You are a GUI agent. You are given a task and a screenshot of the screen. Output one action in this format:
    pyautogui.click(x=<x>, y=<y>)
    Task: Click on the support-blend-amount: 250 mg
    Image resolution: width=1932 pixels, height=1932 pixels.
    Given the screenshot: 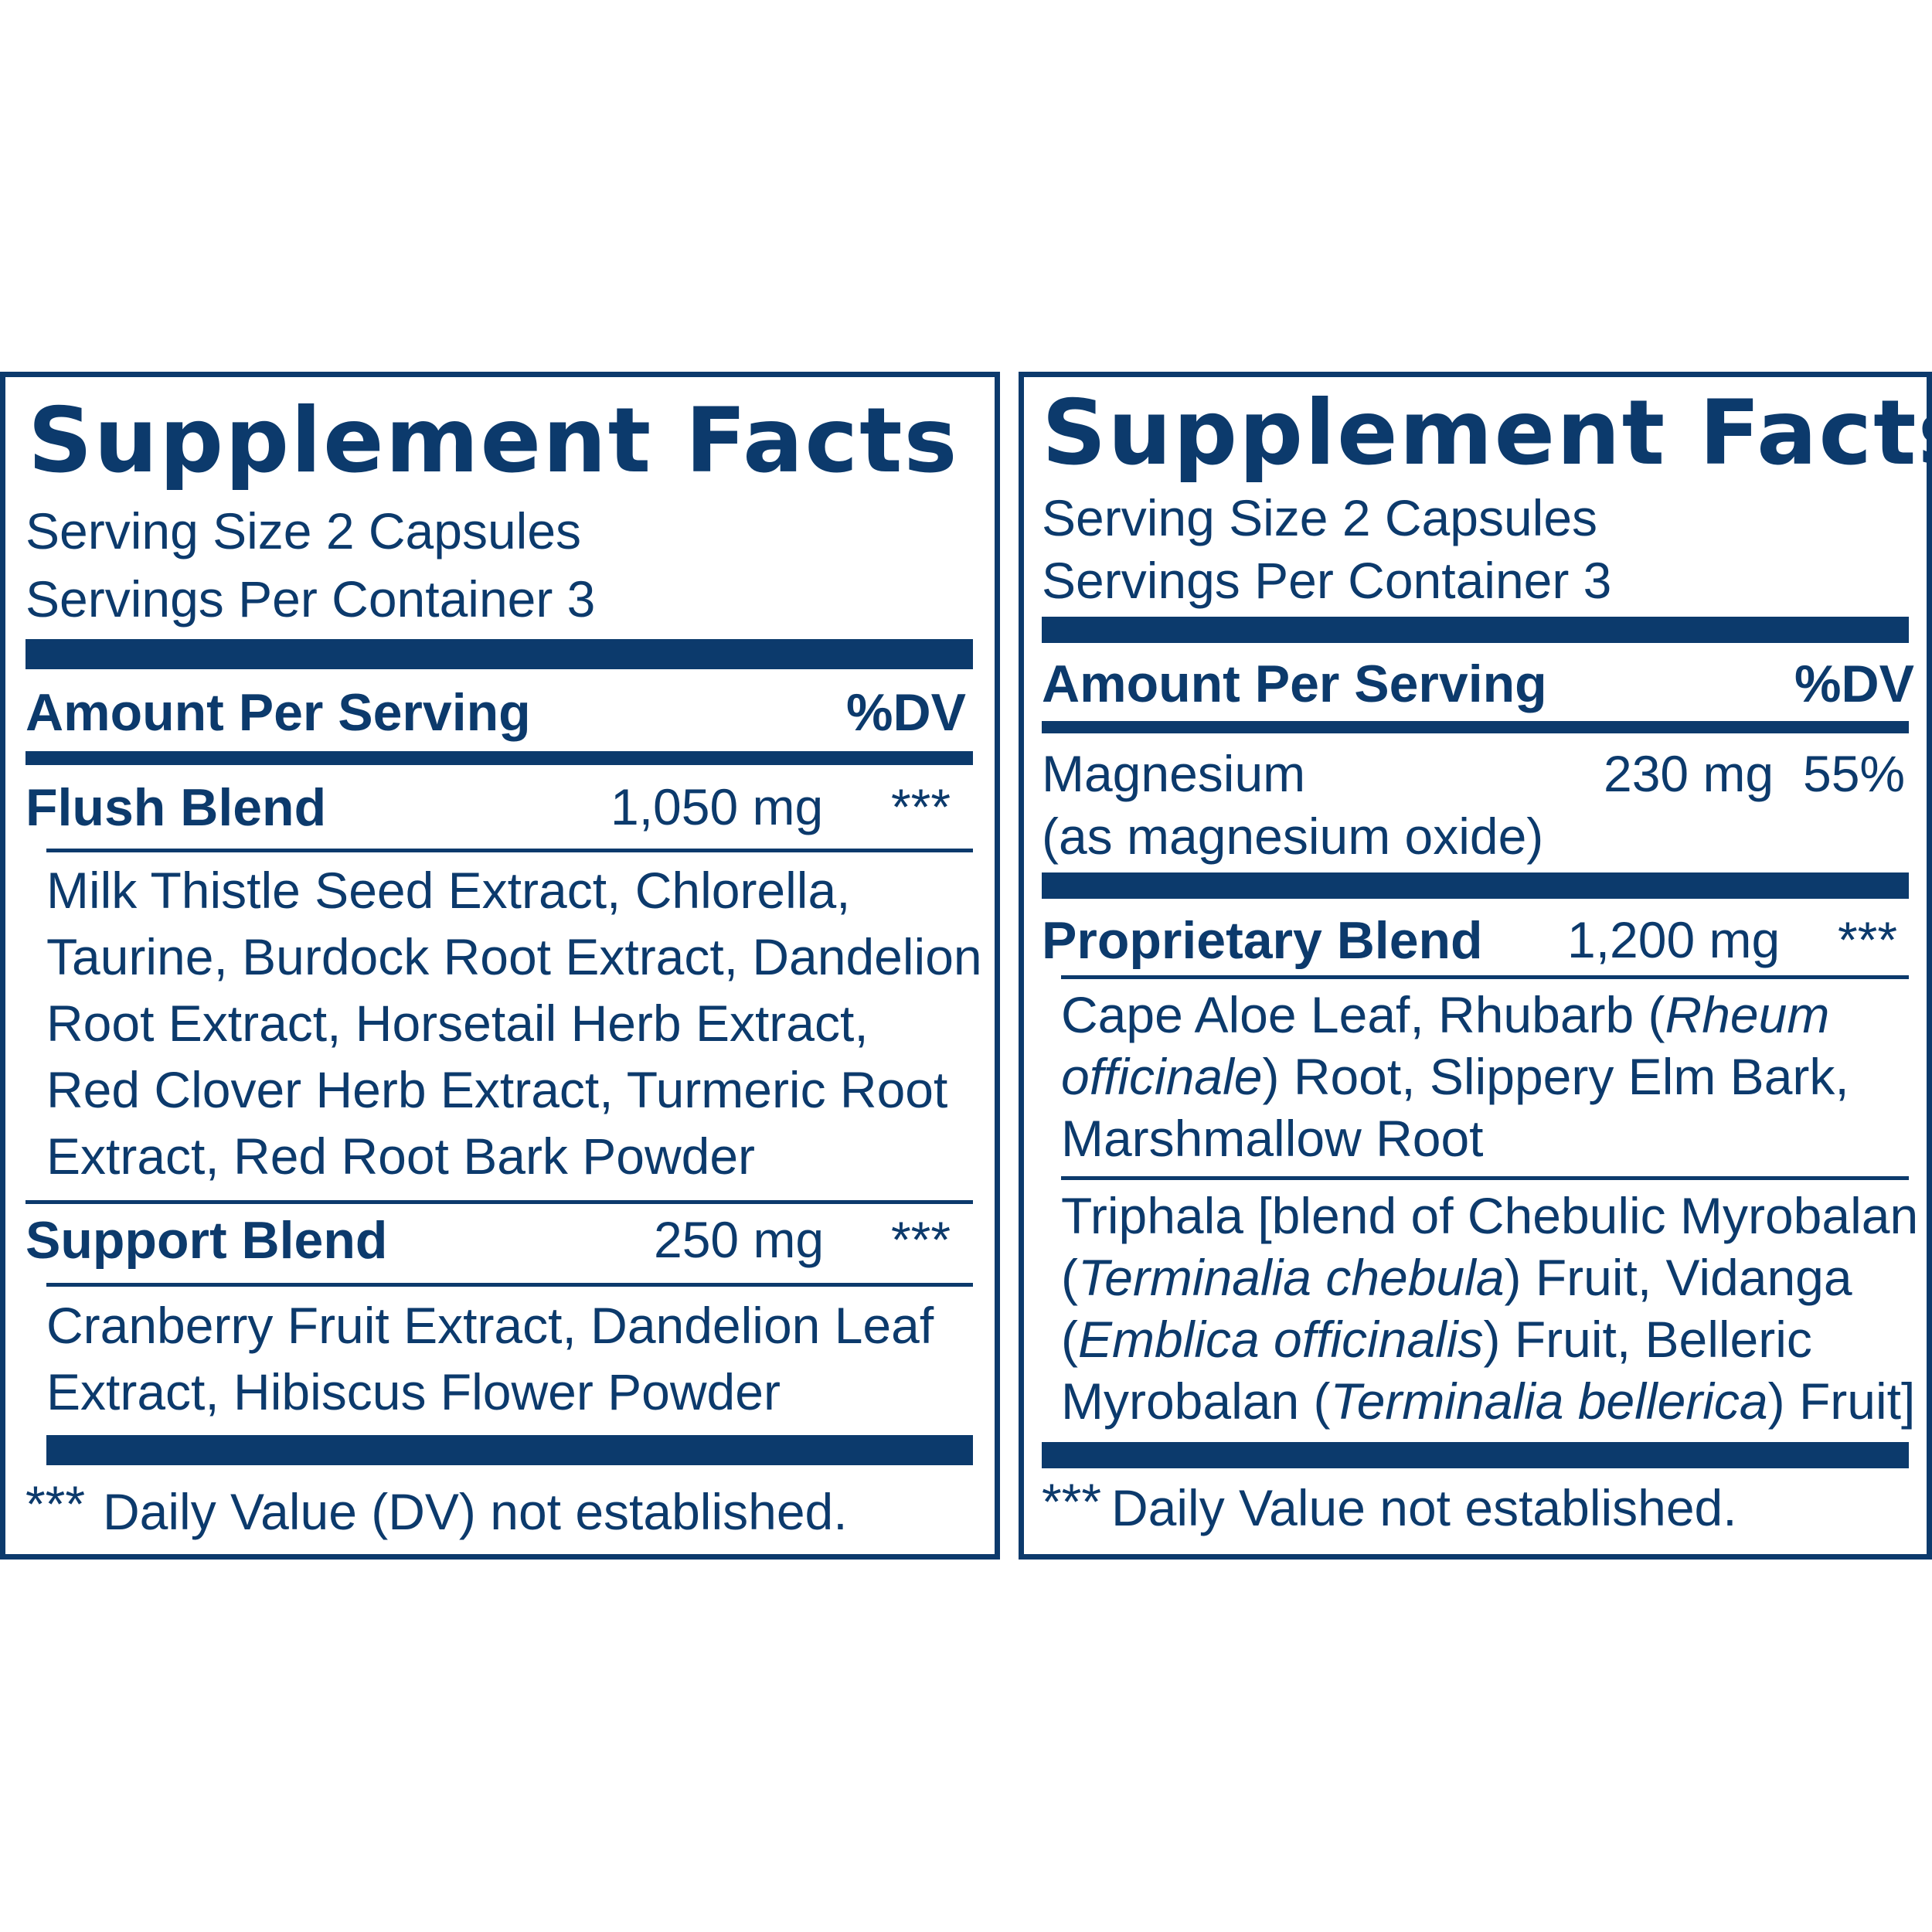 What is the action you would take?
    pyautogui.click(x=740, y=1240)
    